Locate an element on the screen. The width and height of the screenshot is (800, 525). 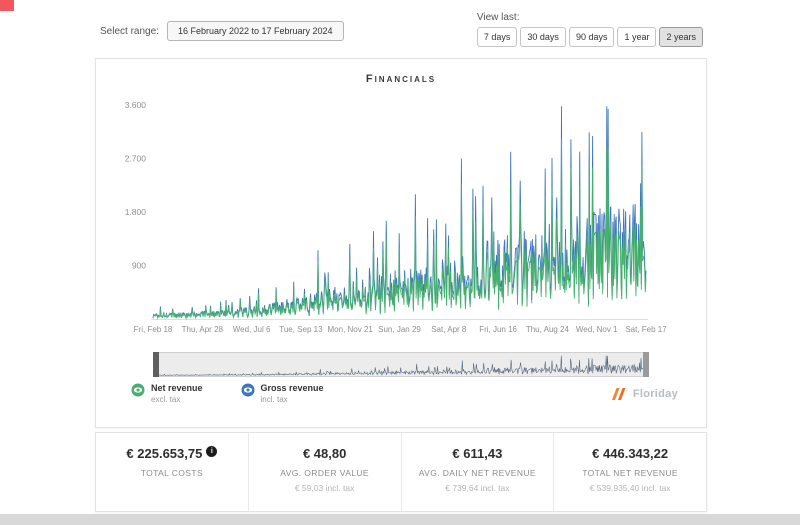
view-last-label: View last: is located at coordinates (498, 17).